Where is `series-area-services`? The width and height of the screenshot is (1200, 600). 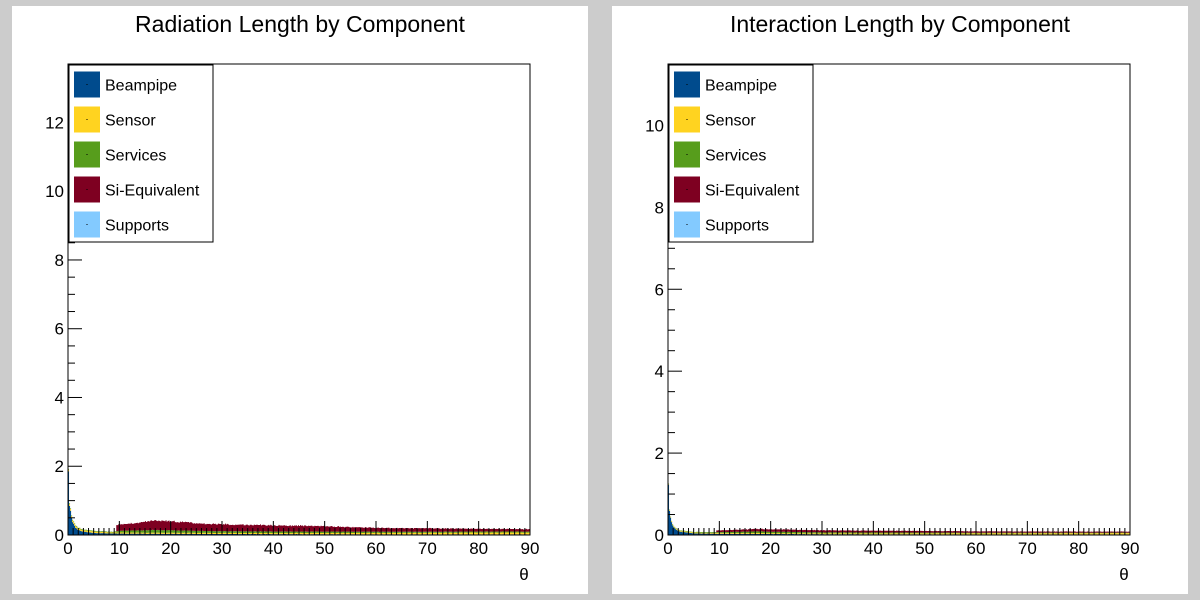
series-area-services is located at coordinates (899, 508).